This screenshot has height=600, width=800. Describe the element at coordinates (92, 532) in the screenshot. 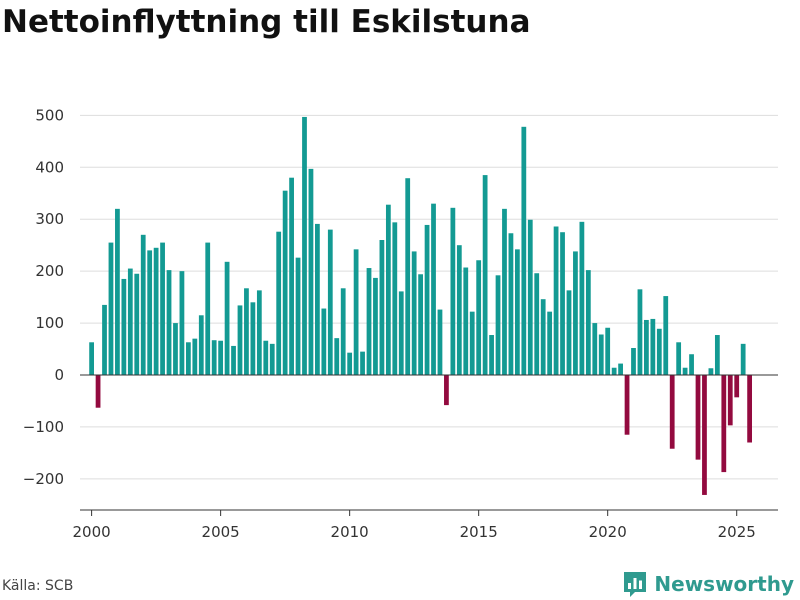

I see `x-tick-label: 2000` at that location.